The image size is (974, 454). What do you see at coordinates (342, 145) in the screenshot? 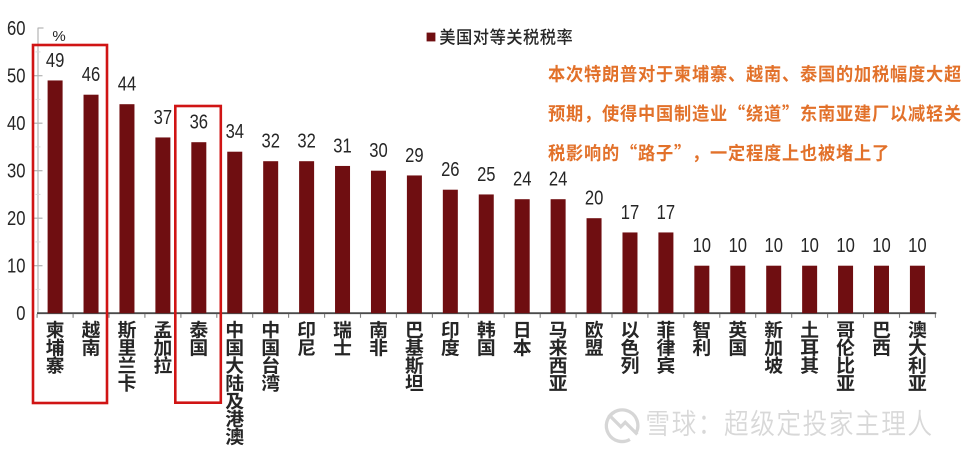
I see `svg-text: 31` at bounding box center [342, 145].